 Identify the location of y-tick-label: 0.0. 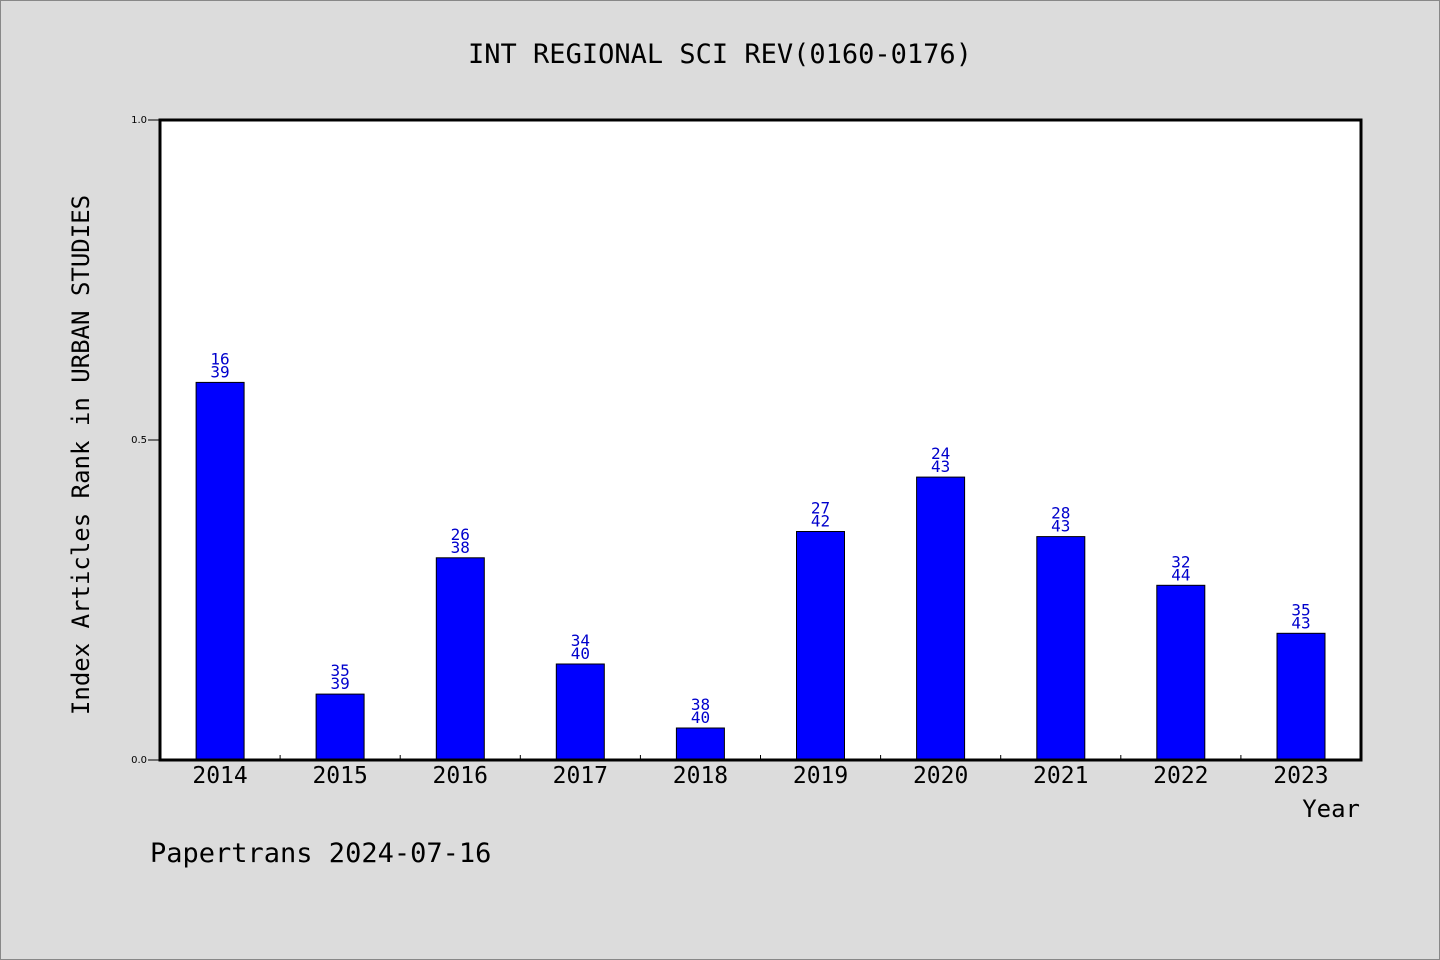
(139, 760).